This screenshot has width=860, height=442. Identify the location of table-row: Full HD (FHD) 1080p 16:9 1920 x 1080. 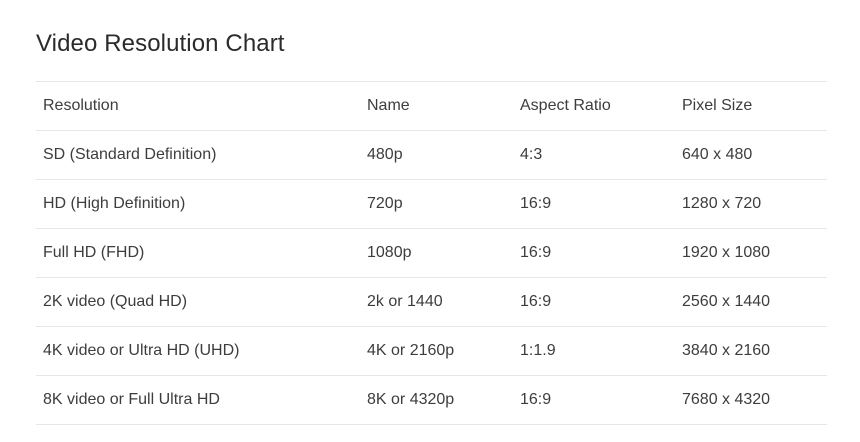
(431, 253).